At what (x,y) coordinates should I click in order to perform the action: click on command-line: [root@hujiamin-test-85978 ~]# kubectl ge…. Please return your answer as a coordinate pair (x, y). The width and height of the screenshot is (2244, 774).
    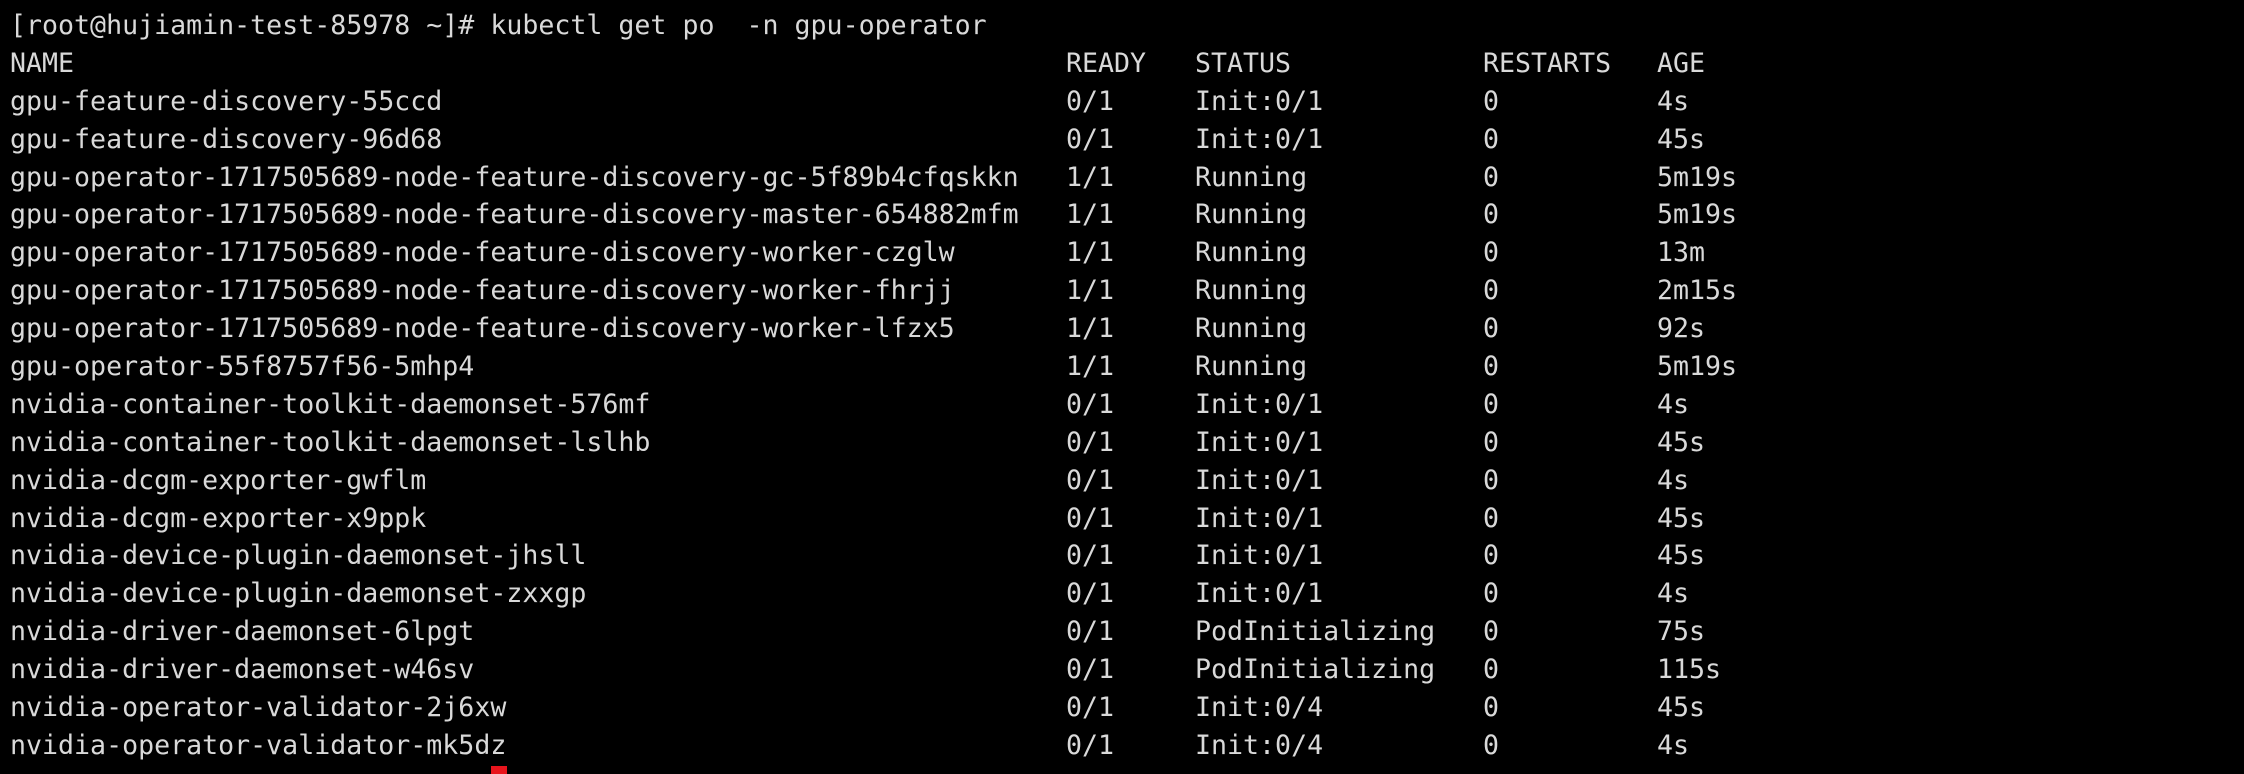
    Looking at the image, I should click on (933, 26).